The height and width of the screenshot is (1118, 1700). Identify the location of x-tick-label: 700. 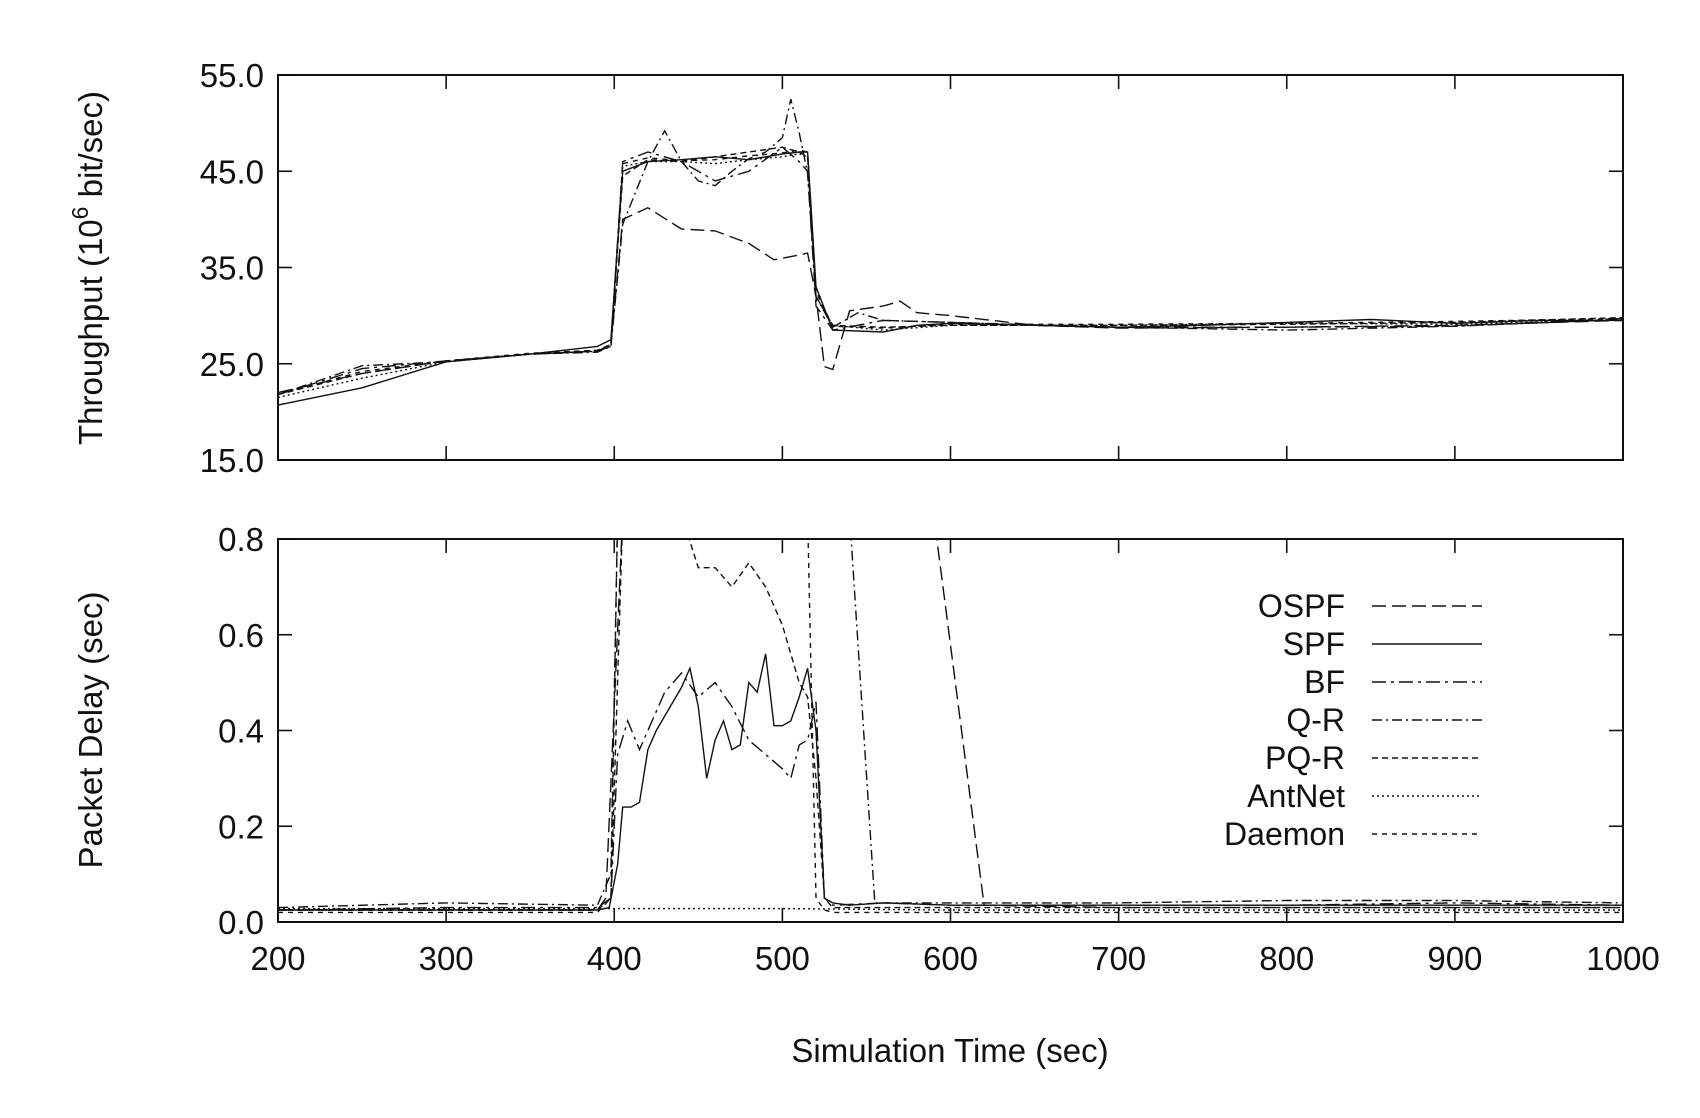
(1118, 958).